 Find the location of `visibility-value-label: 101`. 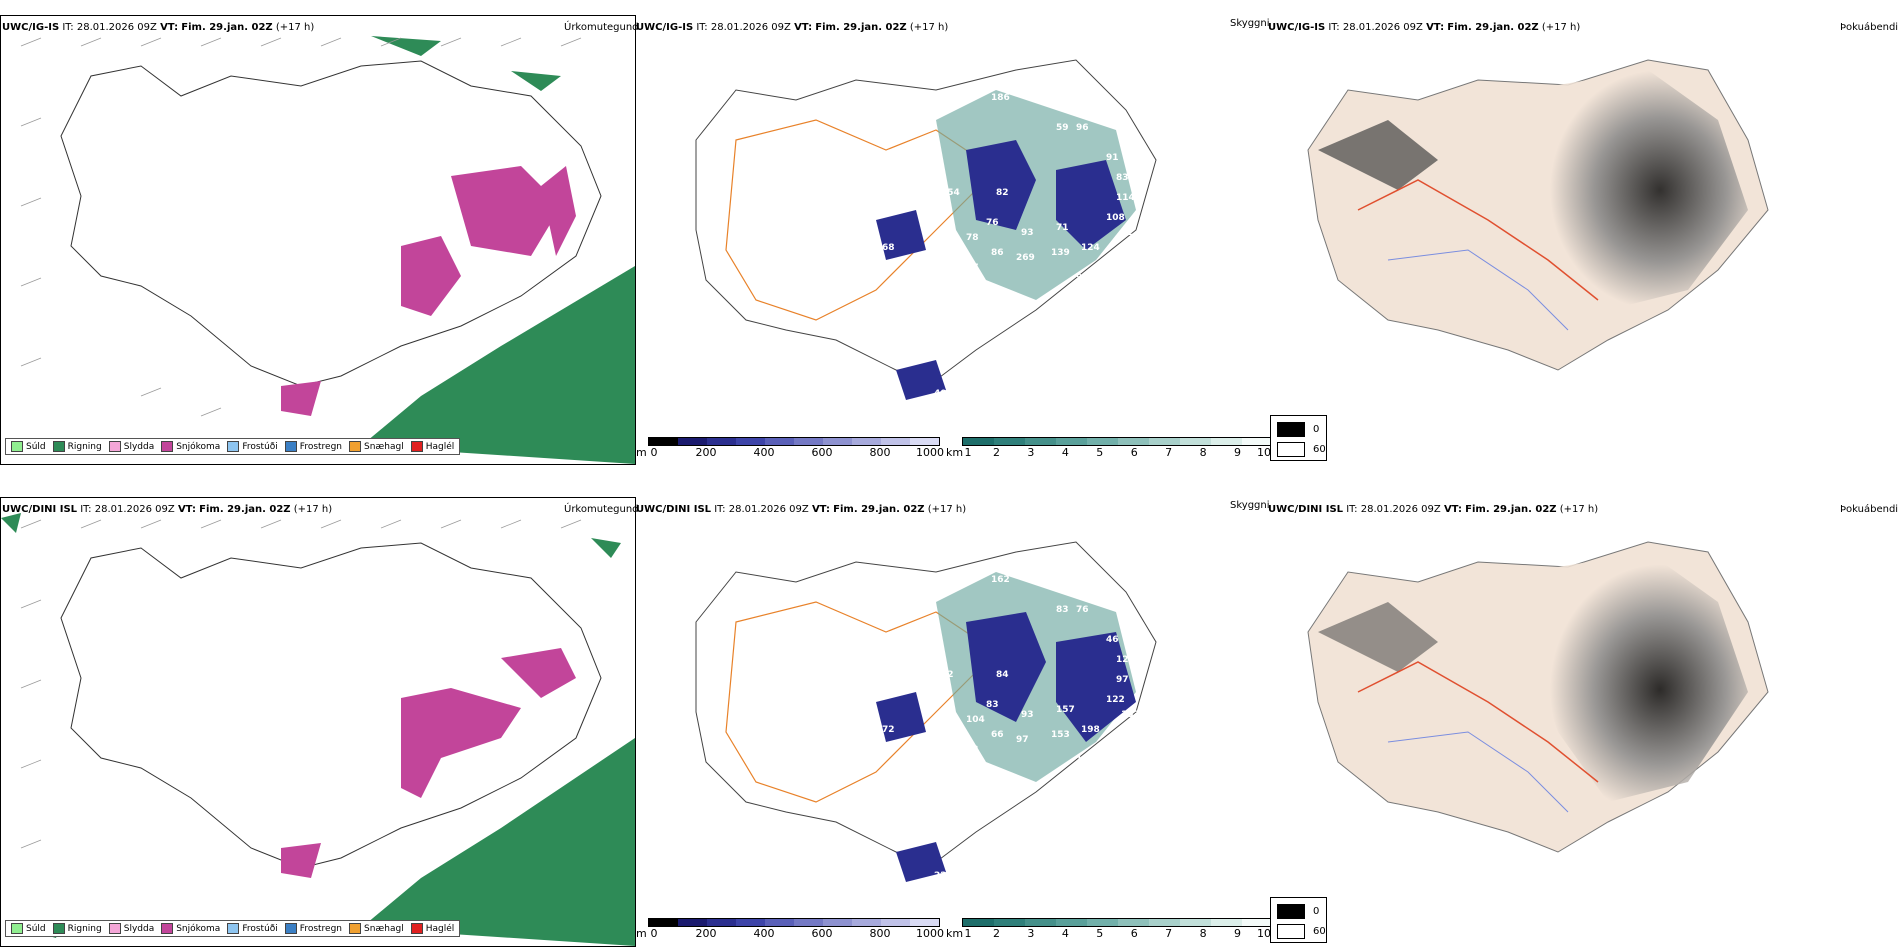

visibility-value-label: 101 is located at coordinates (935, 188).